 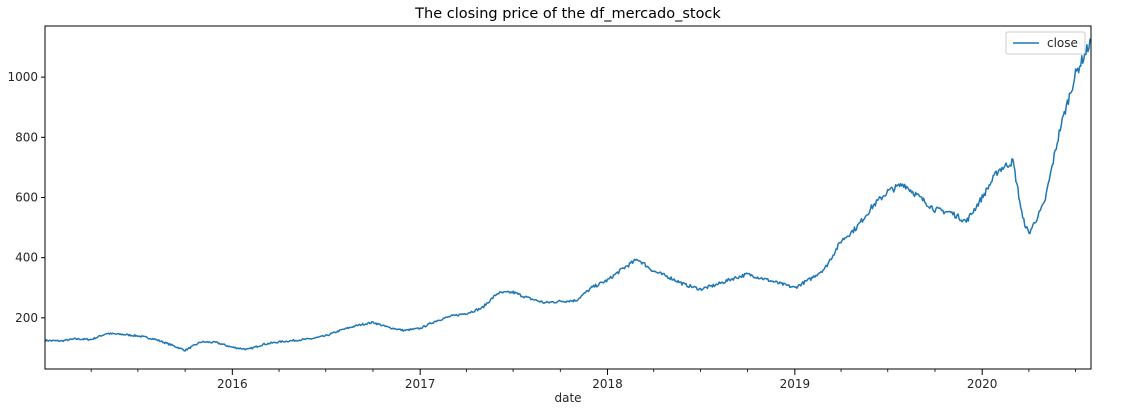 What do you see at coordinates (583, 380) in the screenshot?
I see `x-axis: 2016 2017 2018 2019 2020` at bounding box center [583, 380].